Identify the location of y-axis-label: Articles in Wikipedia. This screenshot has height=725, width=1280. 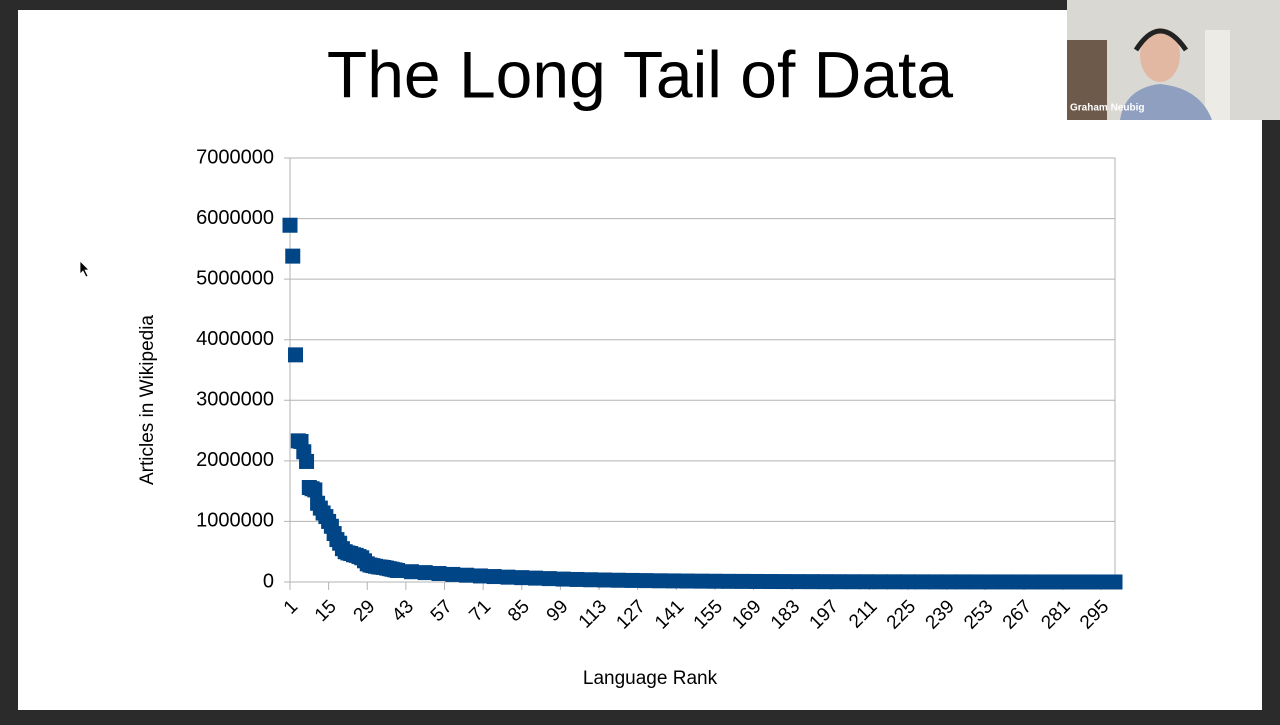
(147, 400).